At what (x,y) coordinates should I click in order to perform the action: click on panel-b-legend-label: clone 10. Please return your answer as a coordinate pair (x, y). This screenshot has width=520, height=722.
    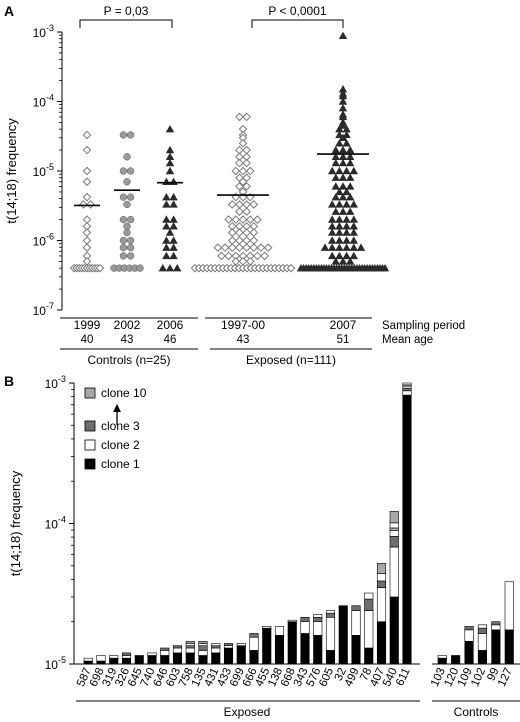
    Looking at the image, I should click on (124, 393).